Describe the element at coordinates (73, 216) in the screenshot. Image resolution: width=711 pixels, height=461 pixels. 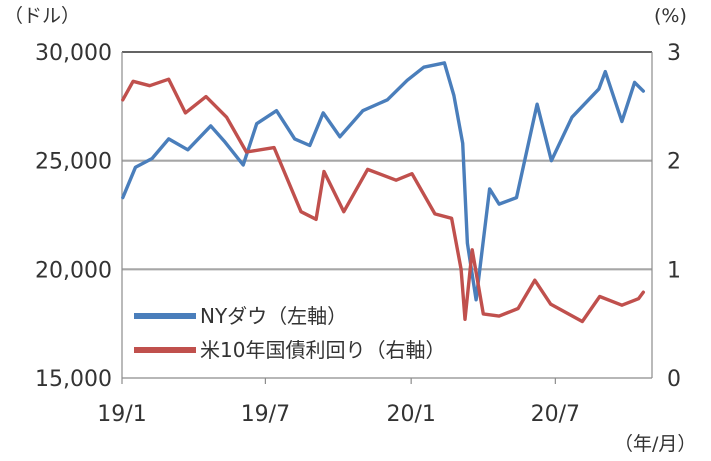
I see `left-axis-ticks: 15,000 20,000 25,000 30,000` at that location.